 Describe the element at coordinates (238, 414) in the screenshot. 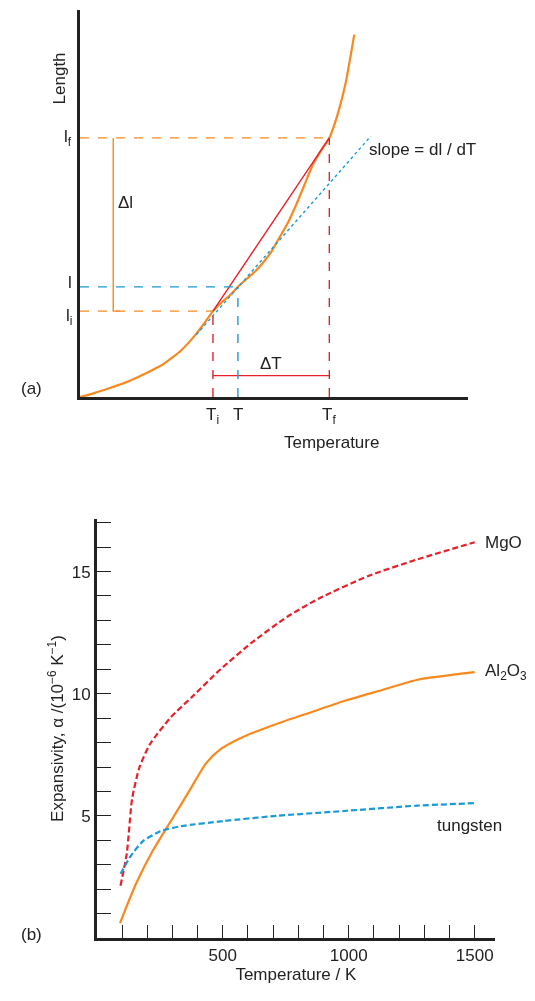

I see `text: T` at that location.